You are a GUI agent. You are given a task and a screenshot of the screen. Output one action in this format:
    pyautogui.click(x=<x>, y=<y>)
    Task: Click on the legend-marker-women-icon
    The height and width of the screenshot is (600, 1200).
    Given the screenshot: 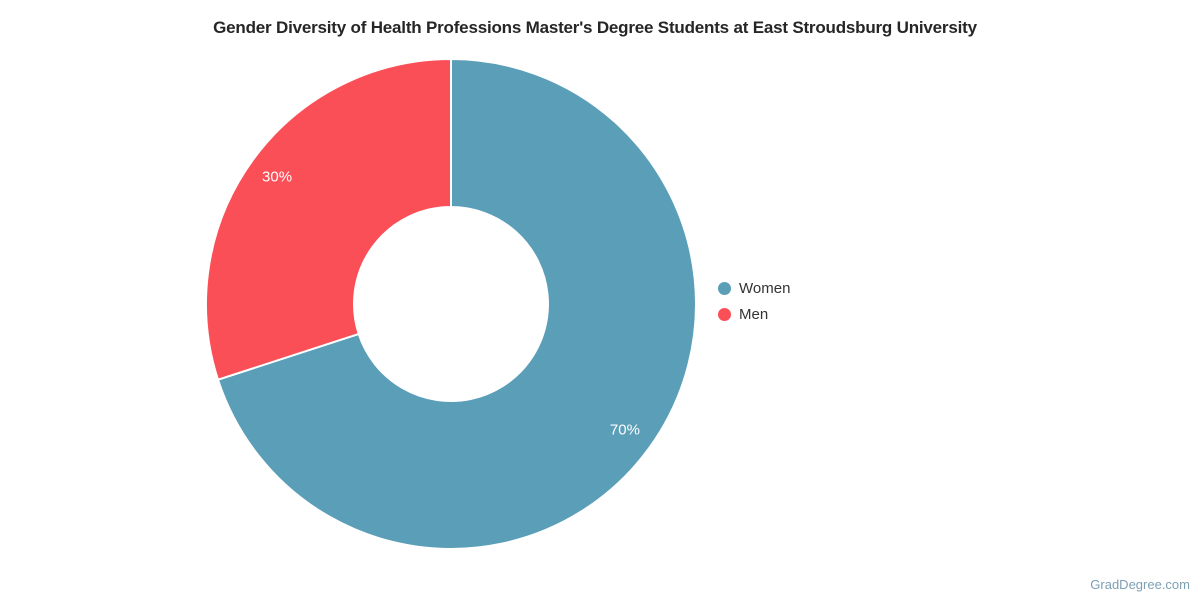 What is the action you would take?
    pyautogui.click(x=724, y=288)
    